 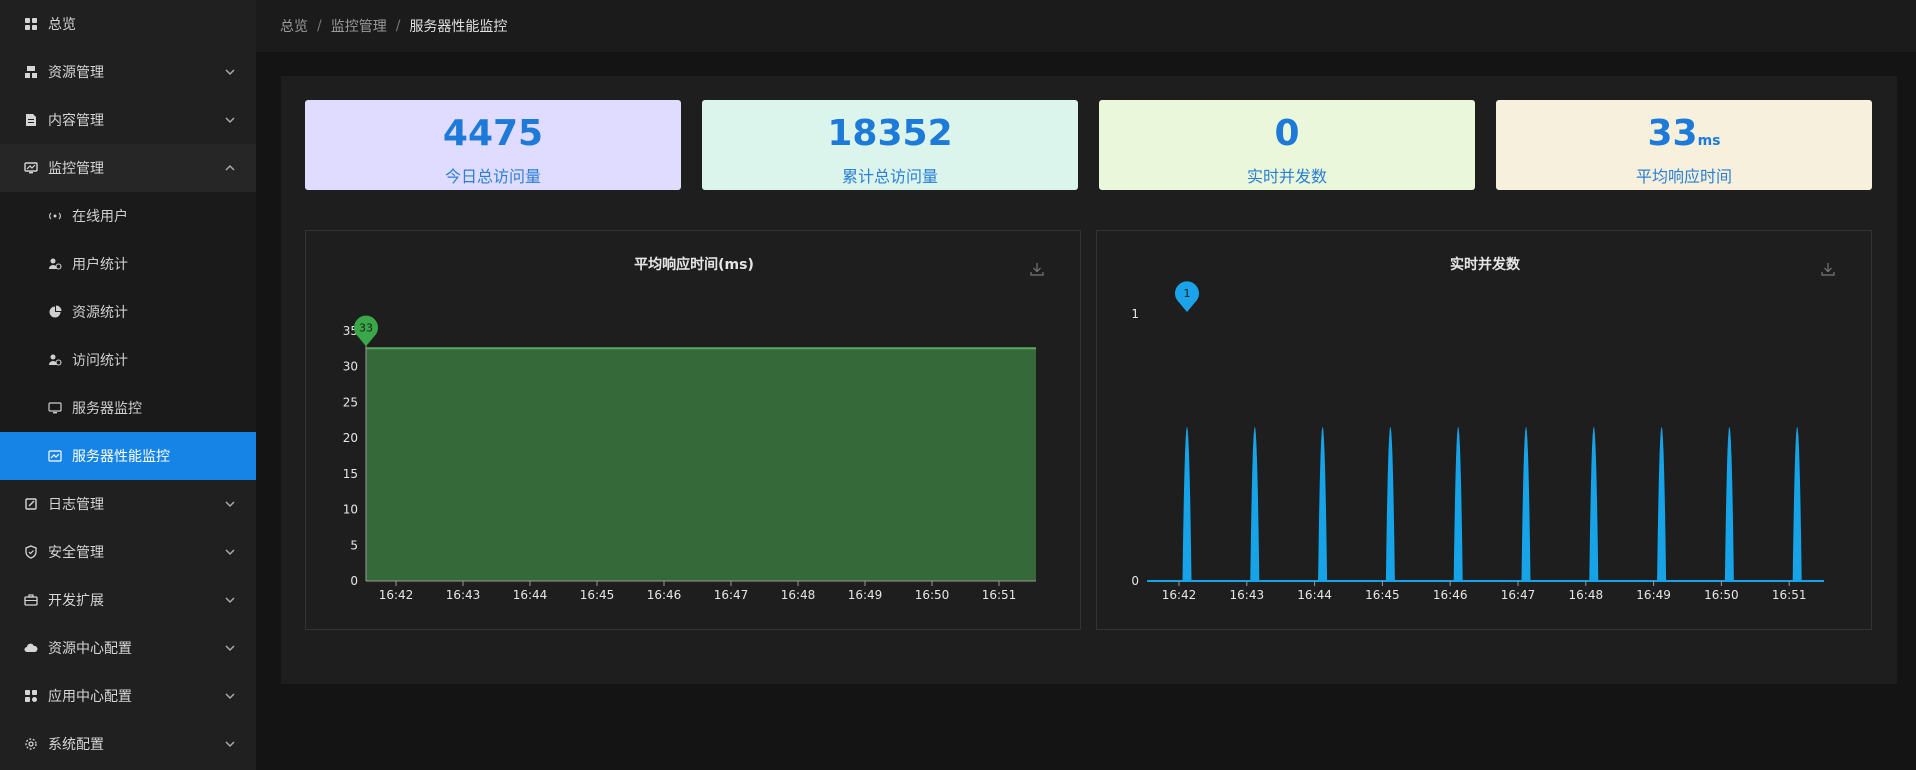 I want to click on sidebar-item-label: 开发扩展, so click(x=76, y=601).